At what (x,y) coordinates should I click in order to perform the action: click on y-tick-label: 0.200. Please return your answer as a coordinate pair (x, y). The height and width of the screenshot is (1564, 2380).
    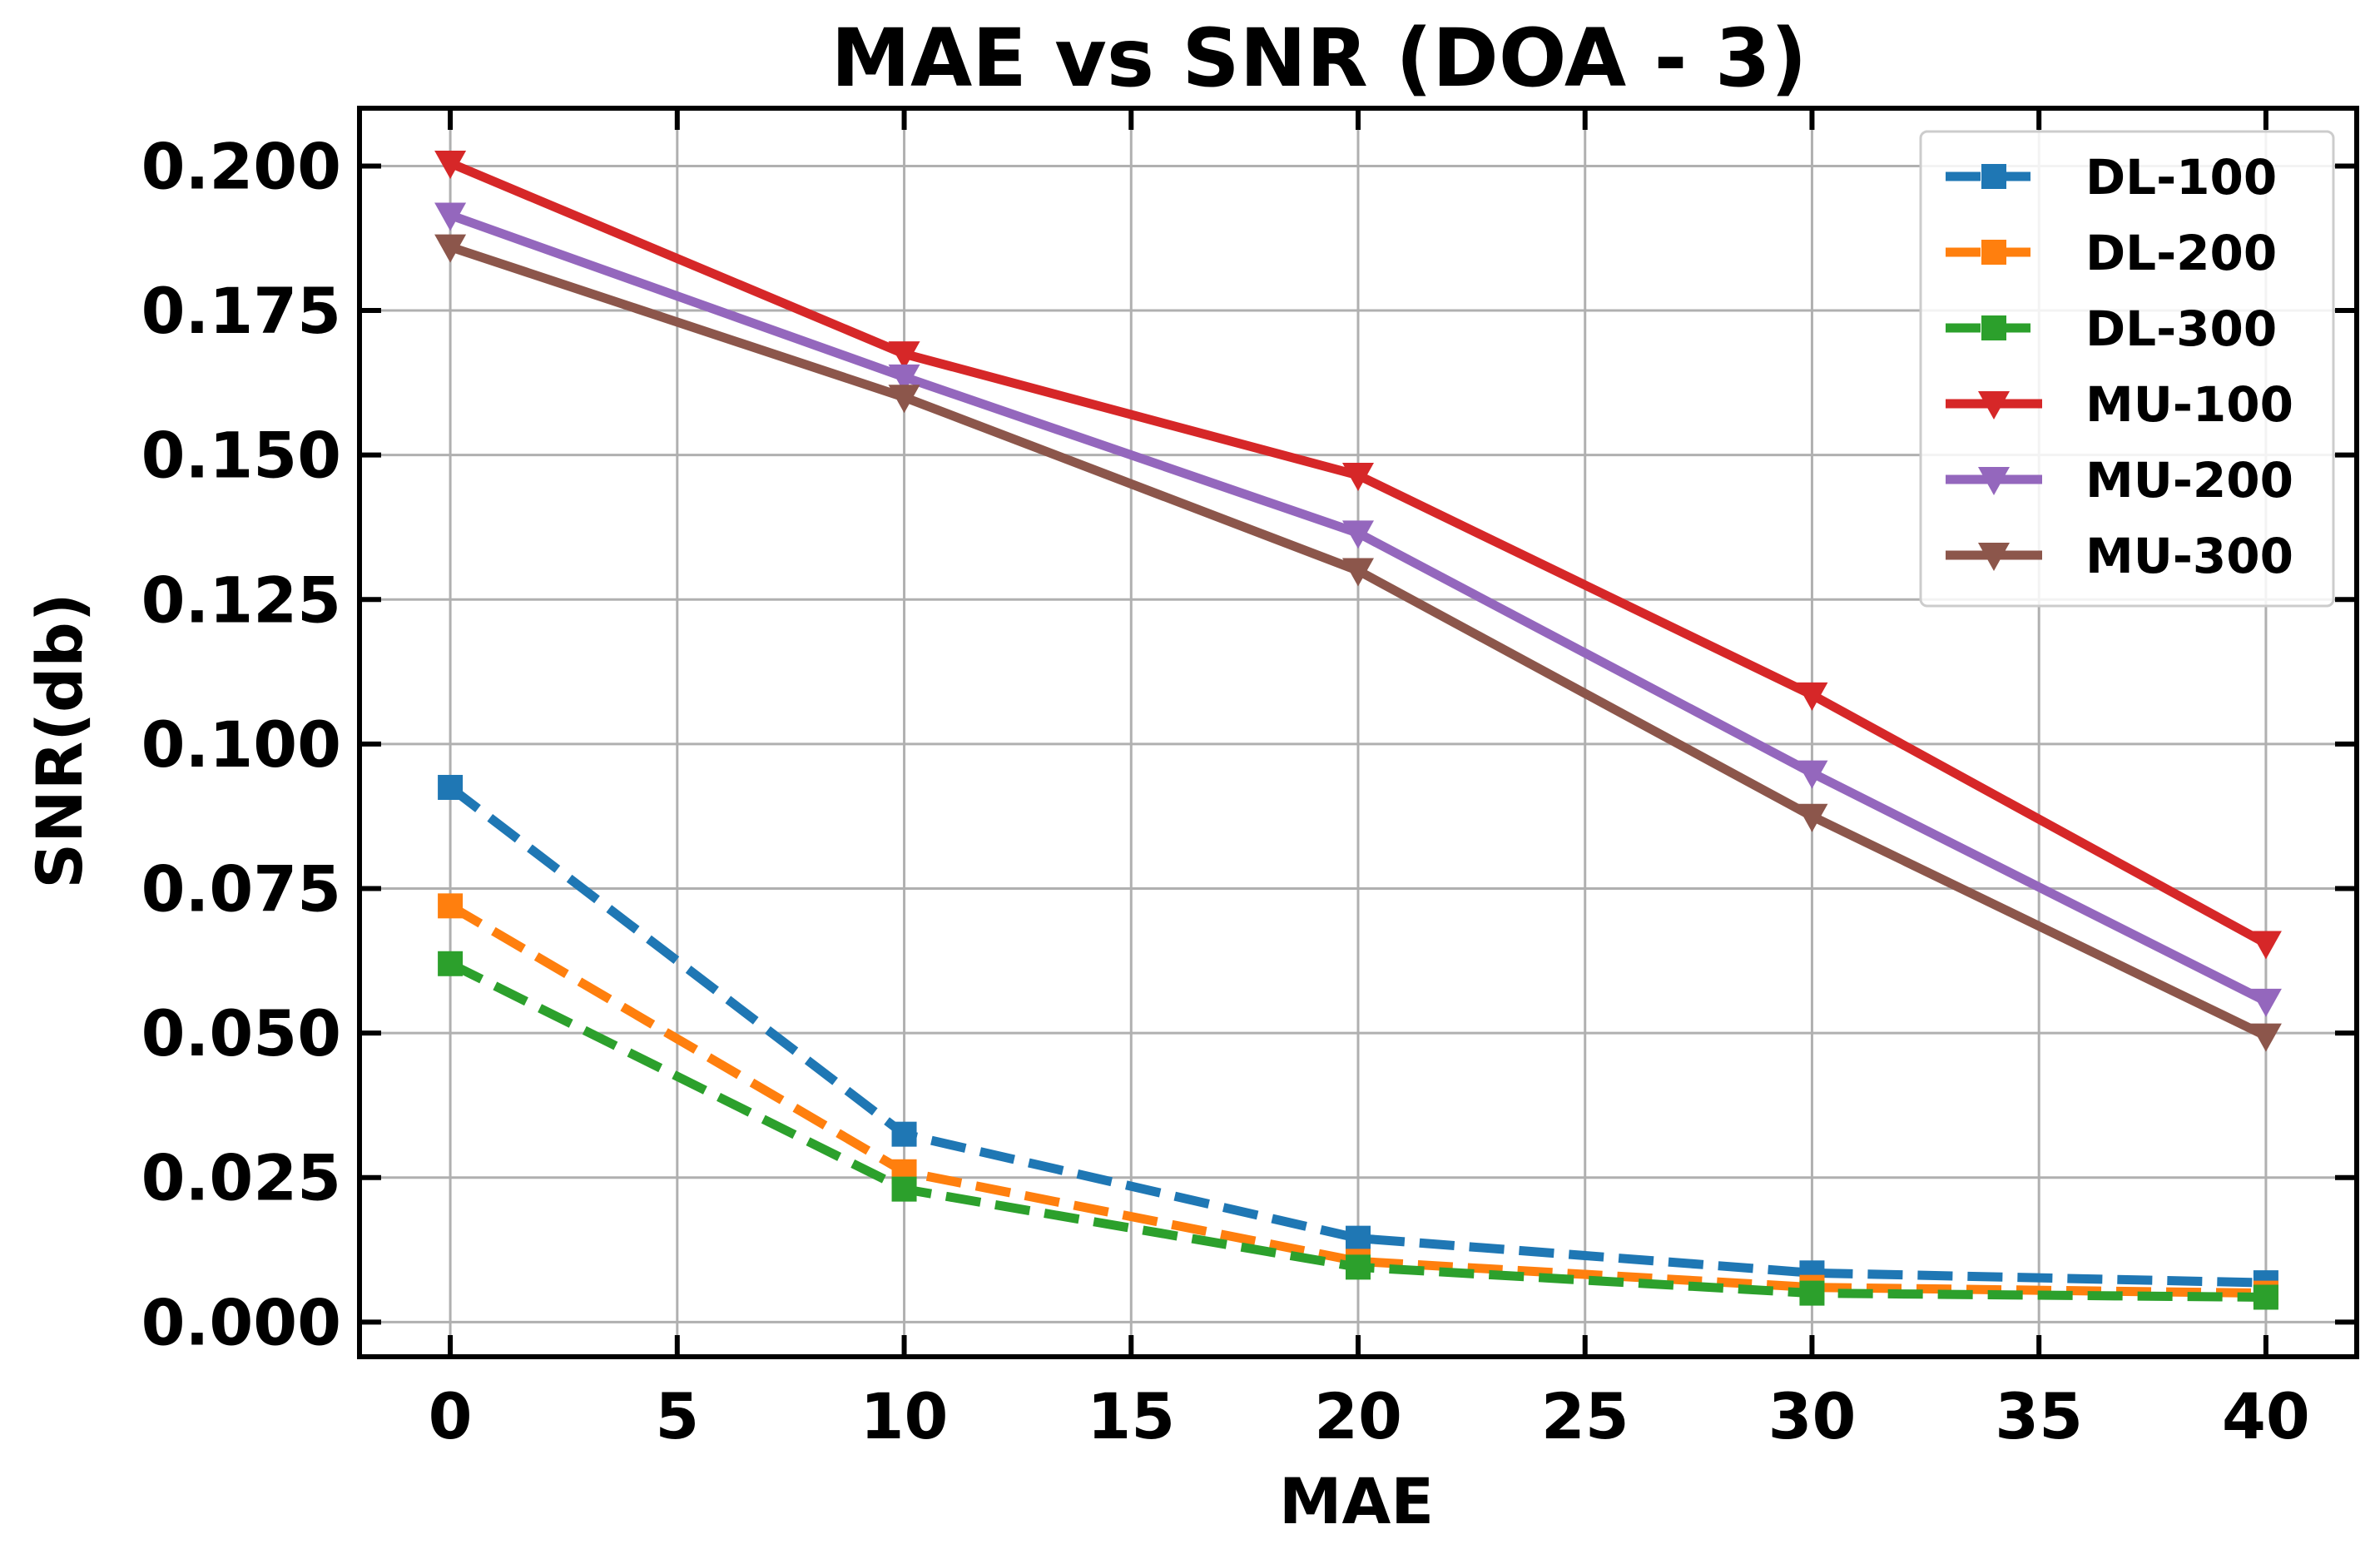
    Looking at the image, I should click on (241, 166).